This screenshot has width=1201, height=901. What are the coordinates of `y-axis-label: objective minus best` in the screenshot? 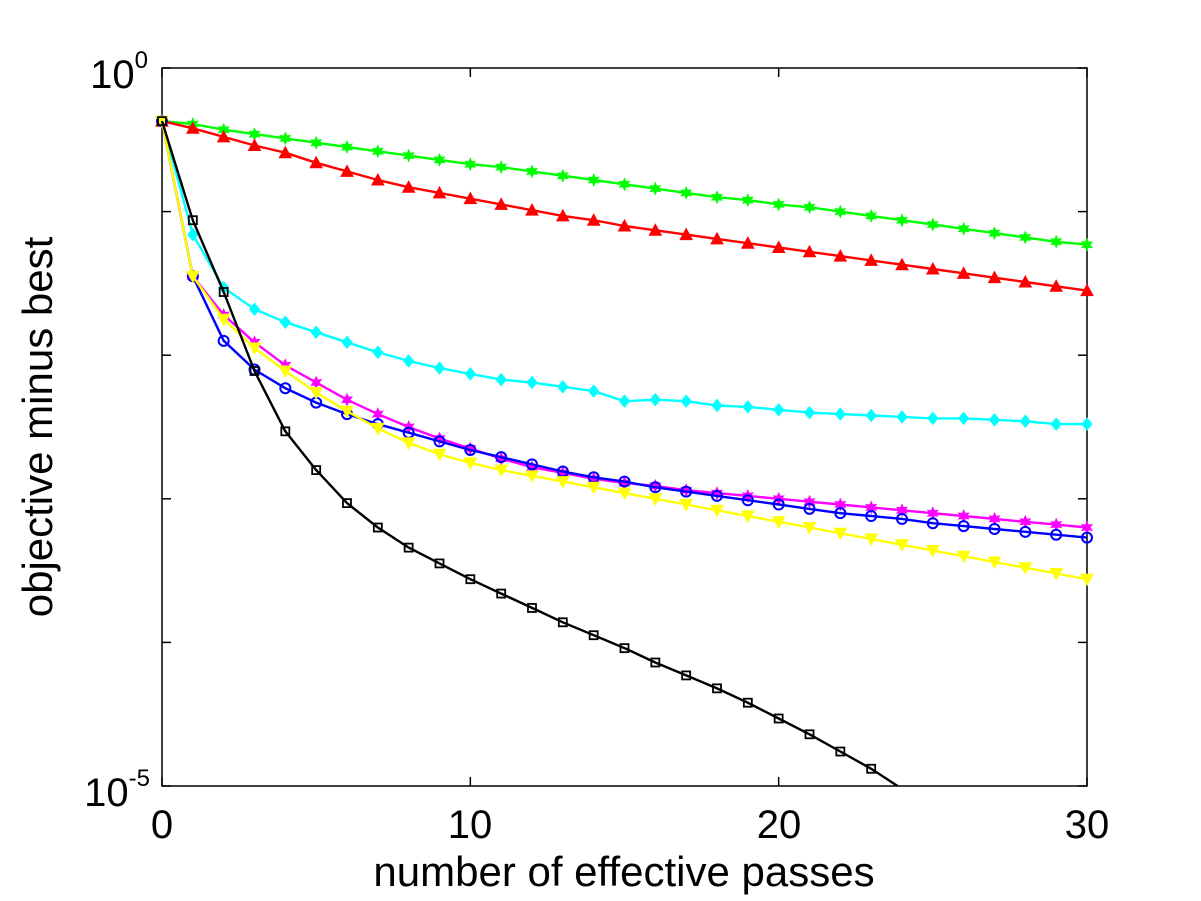 It's located at (37, 426).